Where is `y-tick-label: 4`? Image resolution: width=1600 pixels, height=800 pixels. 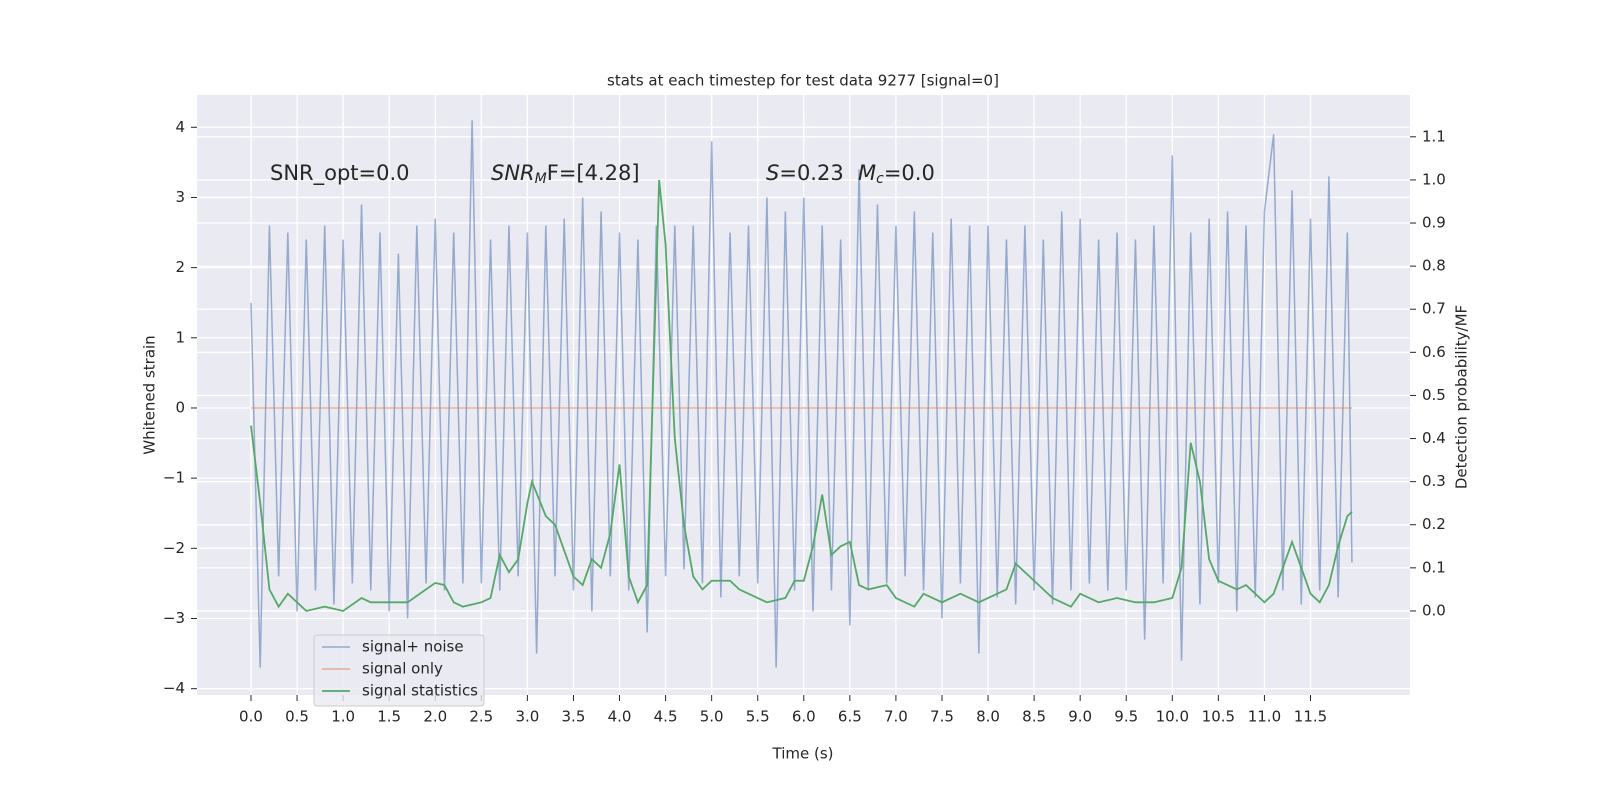
y-tick-label: 4 is located at coordinates (180, 127).